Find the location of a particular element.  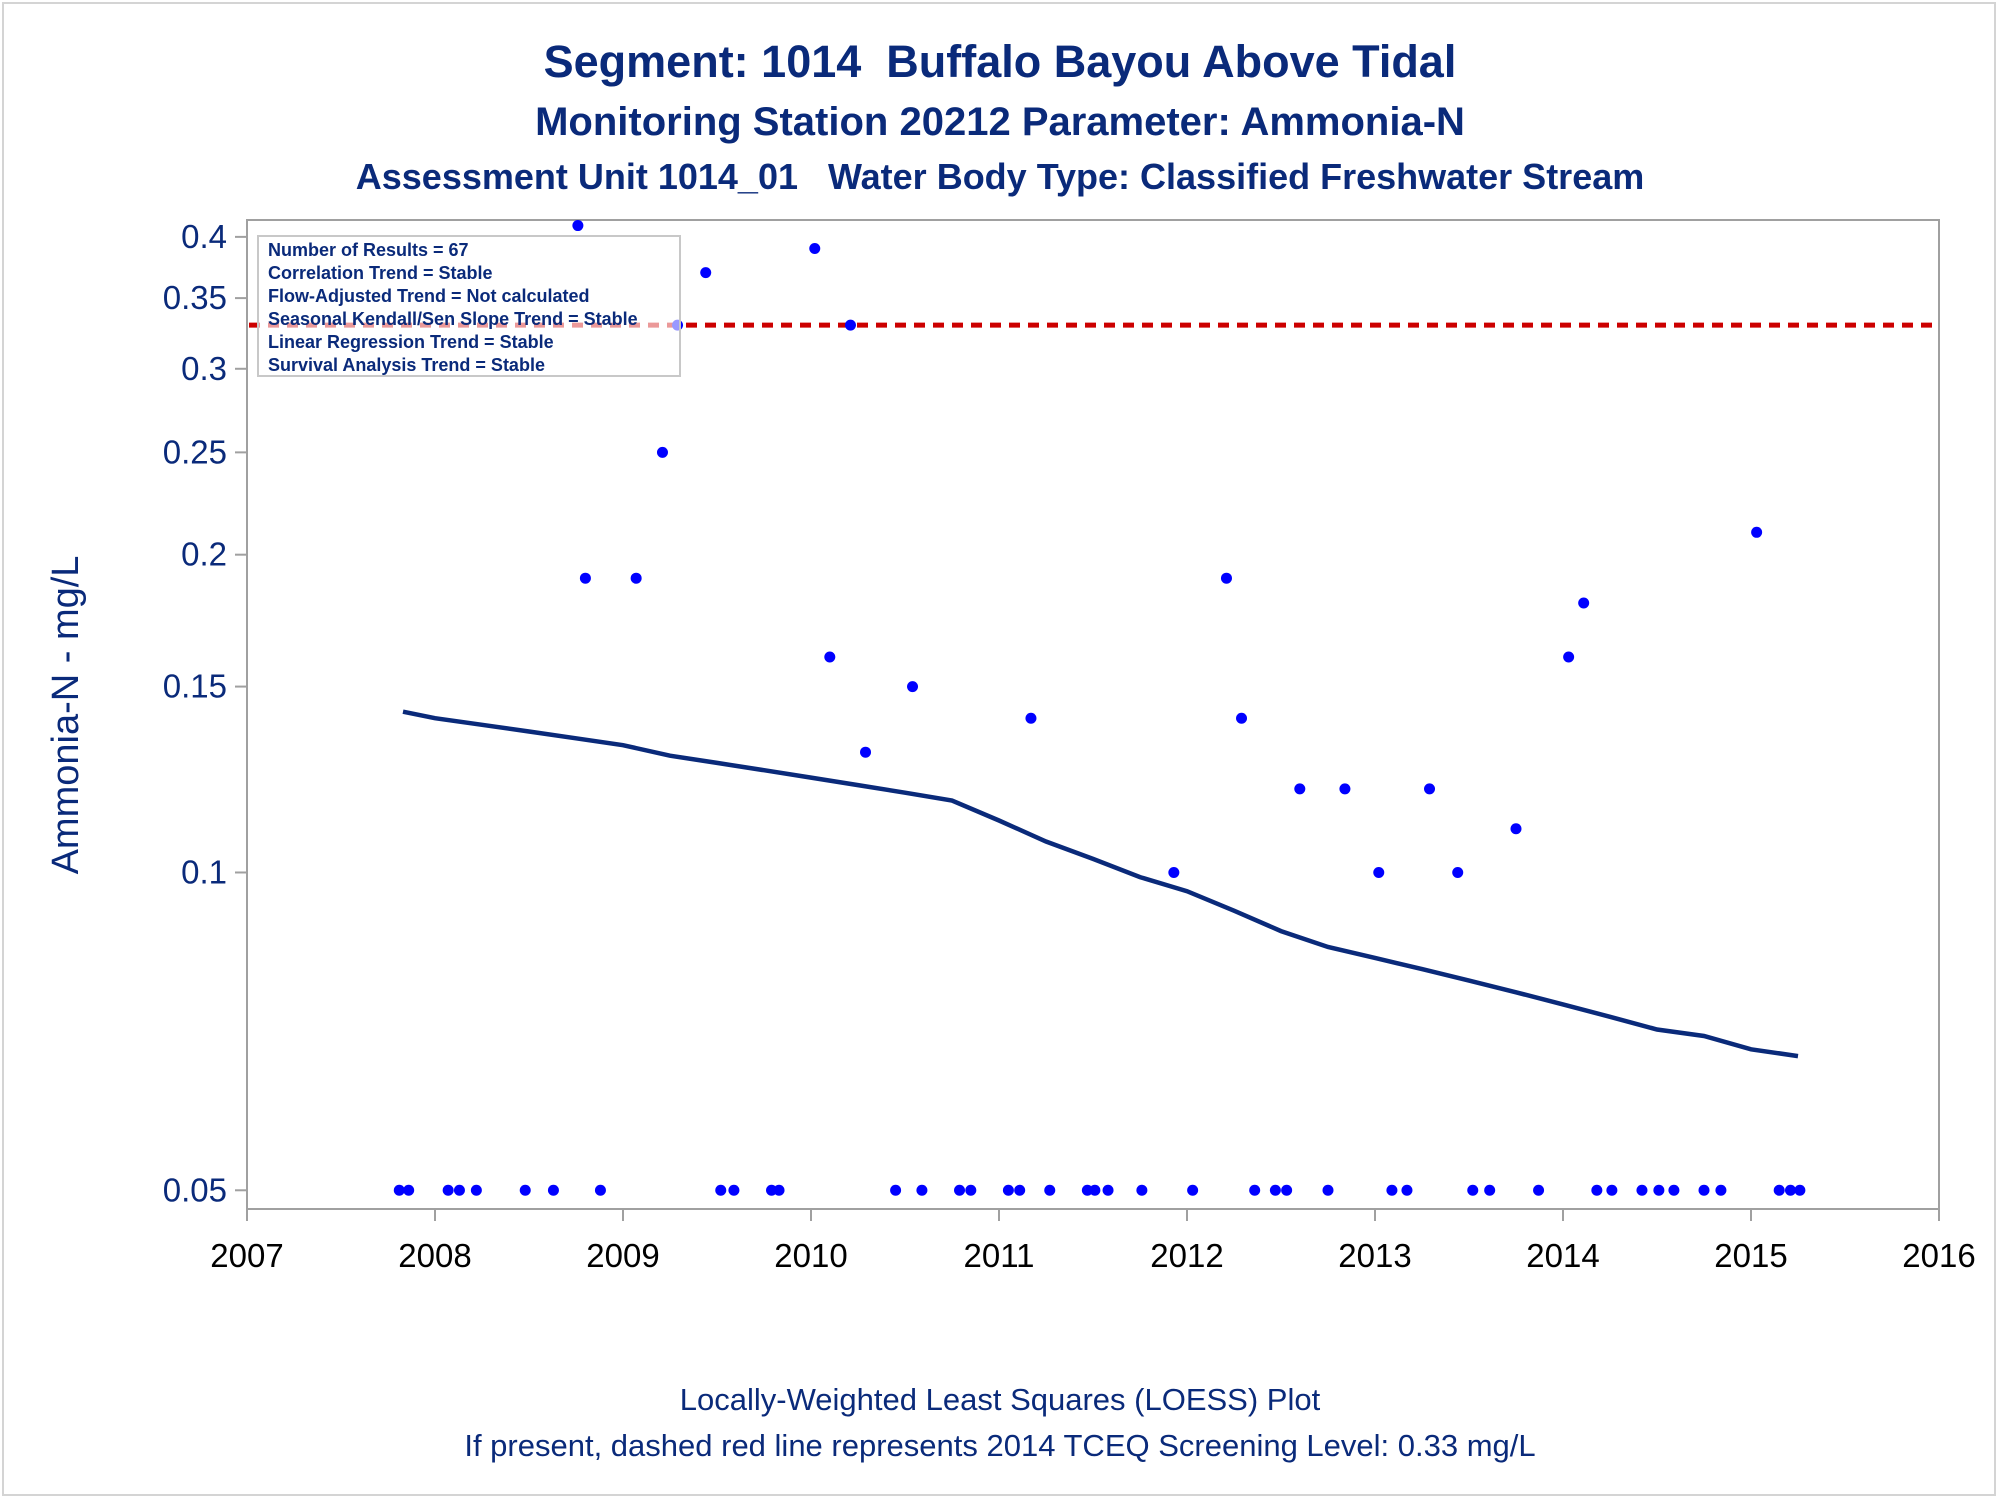

x-axis: 2007 2008 2009 2010 2011 2012 2013 2014 2015 2016 is located at coordinates (1093, 1241).